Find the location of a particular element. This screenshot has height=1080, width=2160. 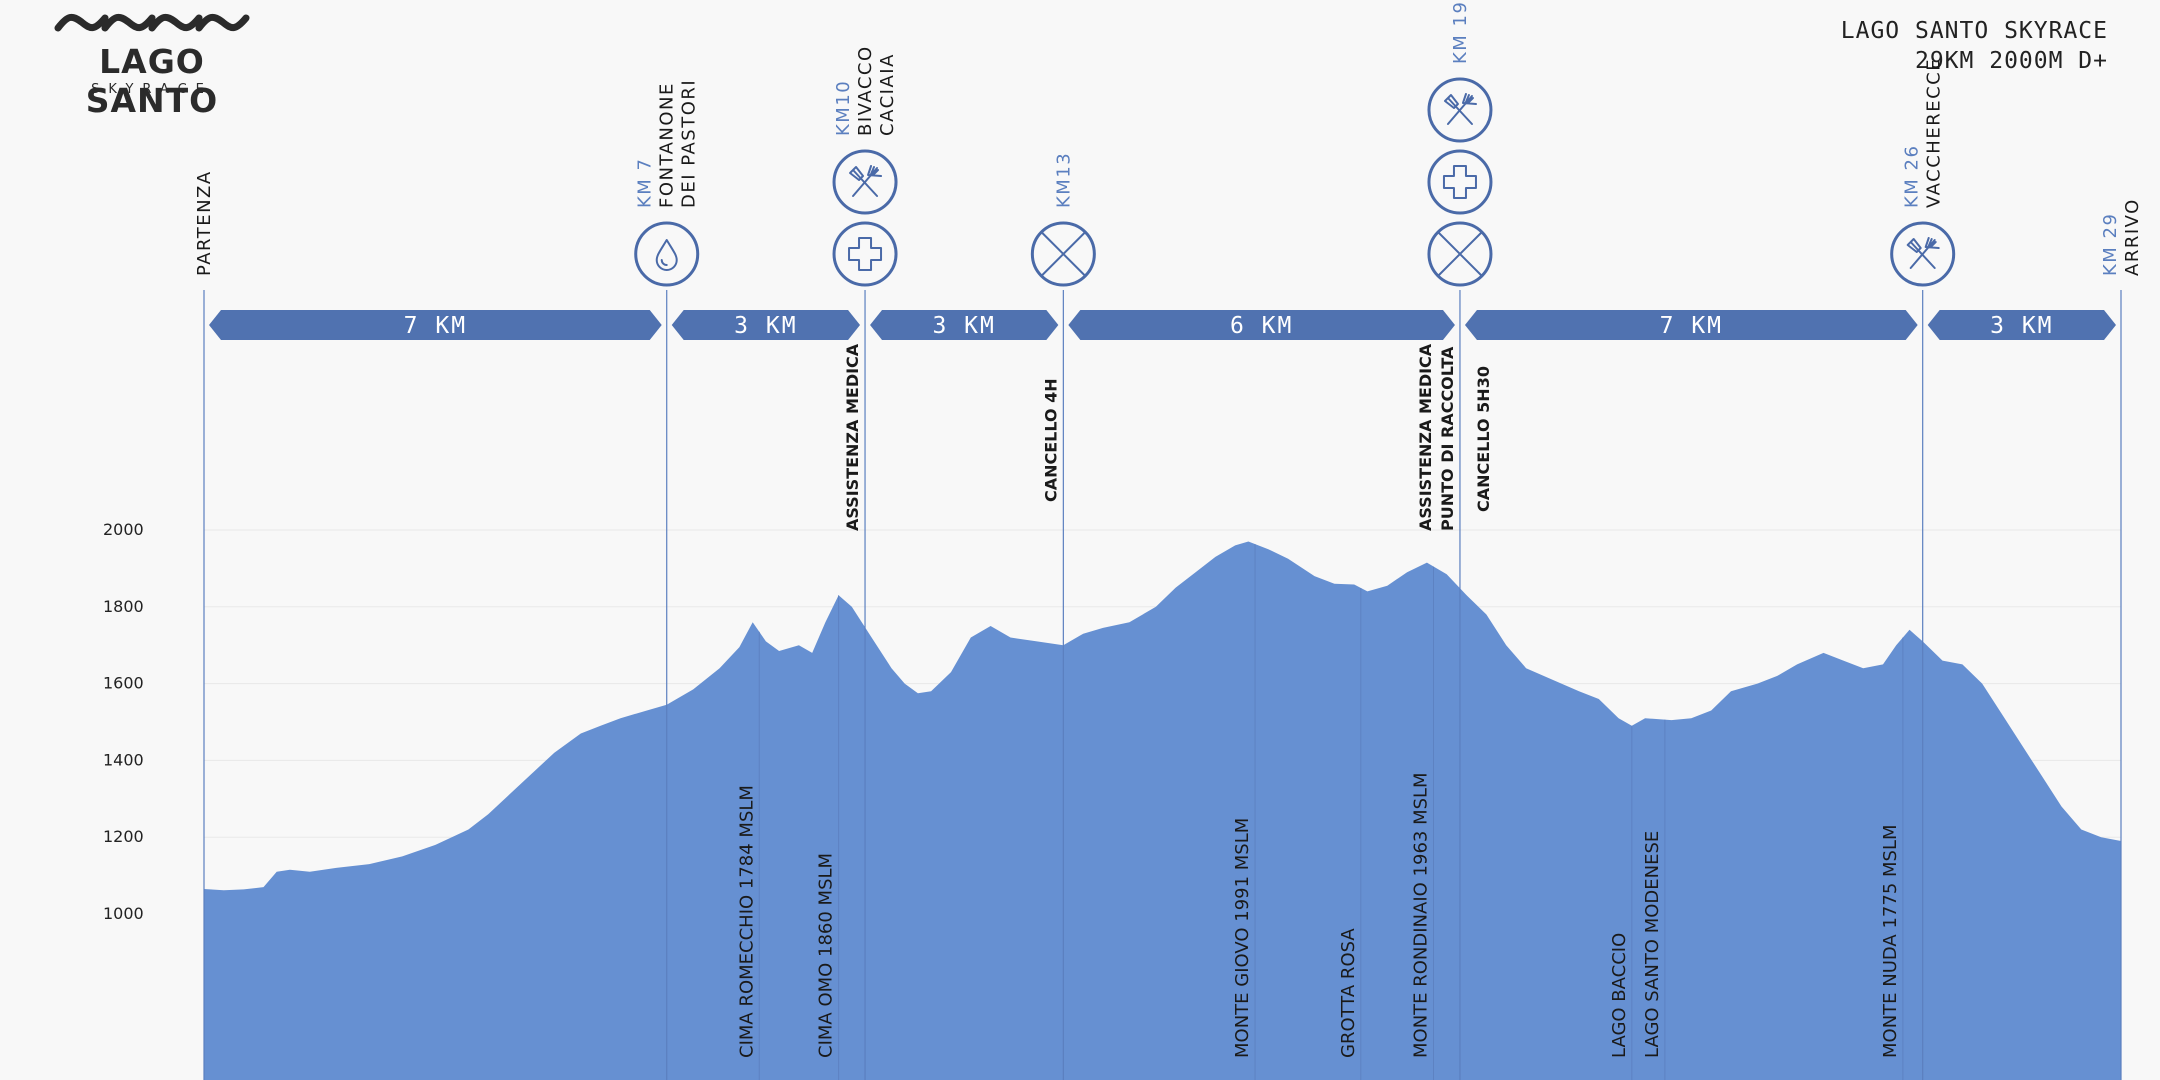

checkpoint-km-label: KM 29 is located at coordinates (2110, 244).